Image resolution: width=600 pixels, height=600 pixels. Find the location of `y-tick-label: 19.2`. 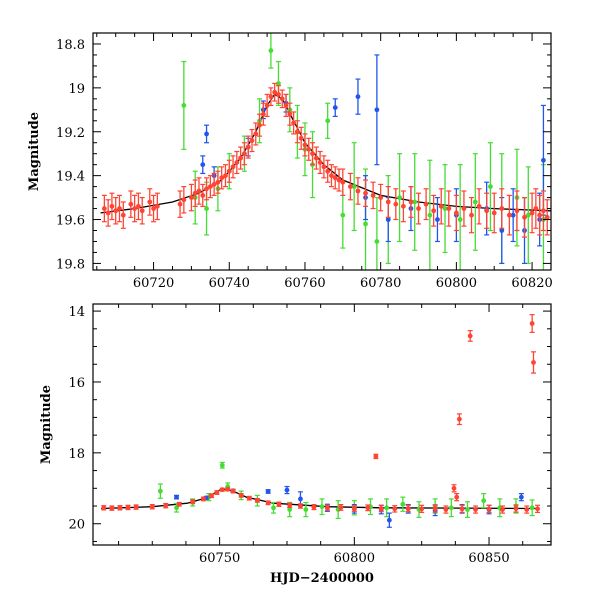

y-tick-label: 19.2 is located at coordinates (70, 133).